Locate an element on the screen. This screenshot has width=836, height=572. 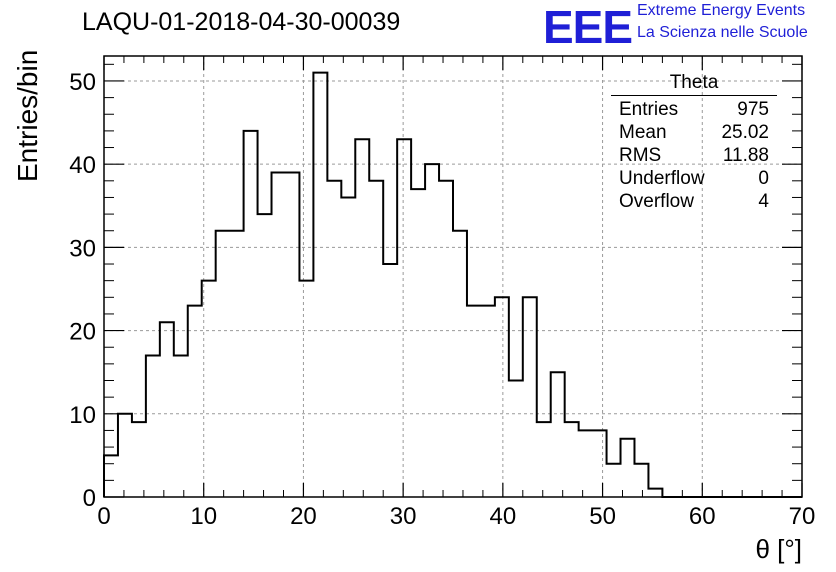
y-tick-label: 0 is located at coordinates (89, 498).